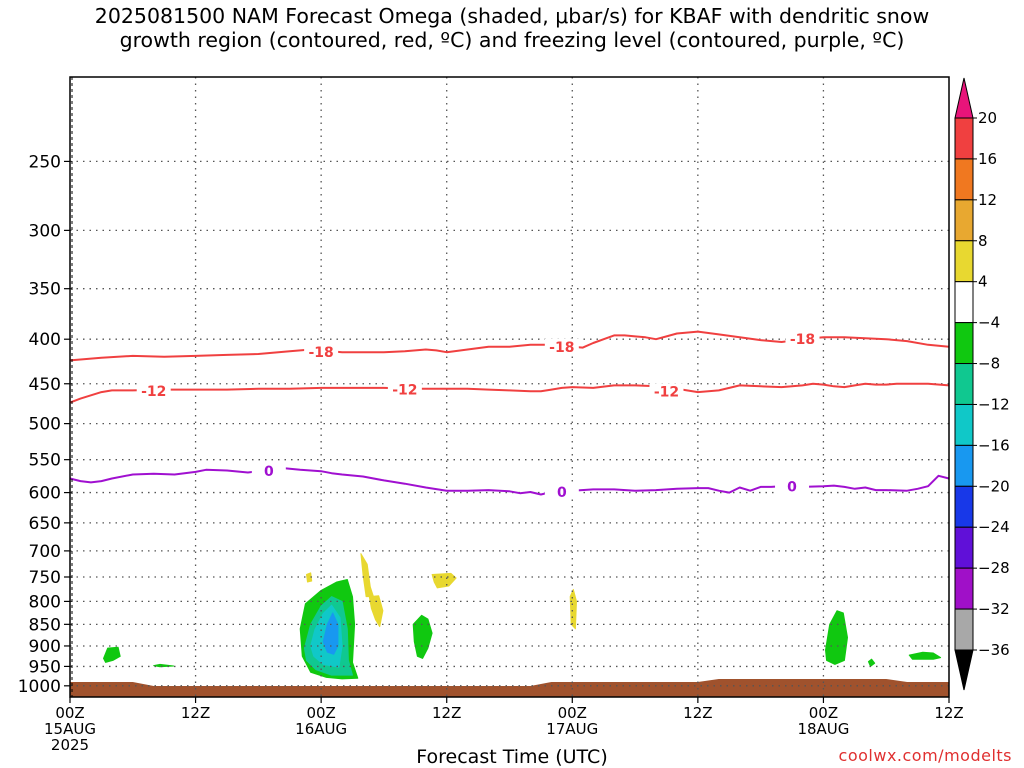 The width and height of the screenshot is (1024, 768). I want to click on colorbar-bottom-arrow, so click(964, 670).